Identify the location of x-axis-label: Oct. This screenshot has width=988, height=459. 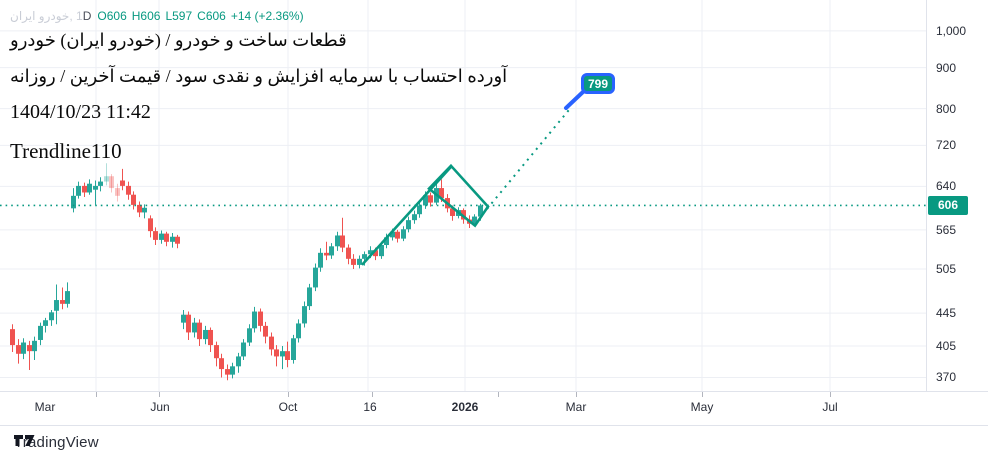
(288, 407).